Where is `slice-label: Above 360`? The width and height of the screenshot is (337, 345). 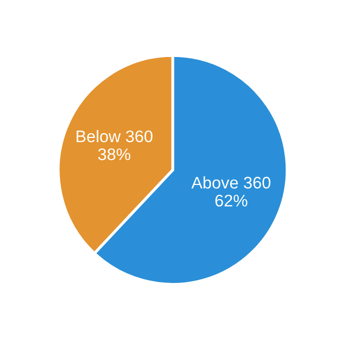 slice-label: Above 360 is located at coordinates (230, 182).